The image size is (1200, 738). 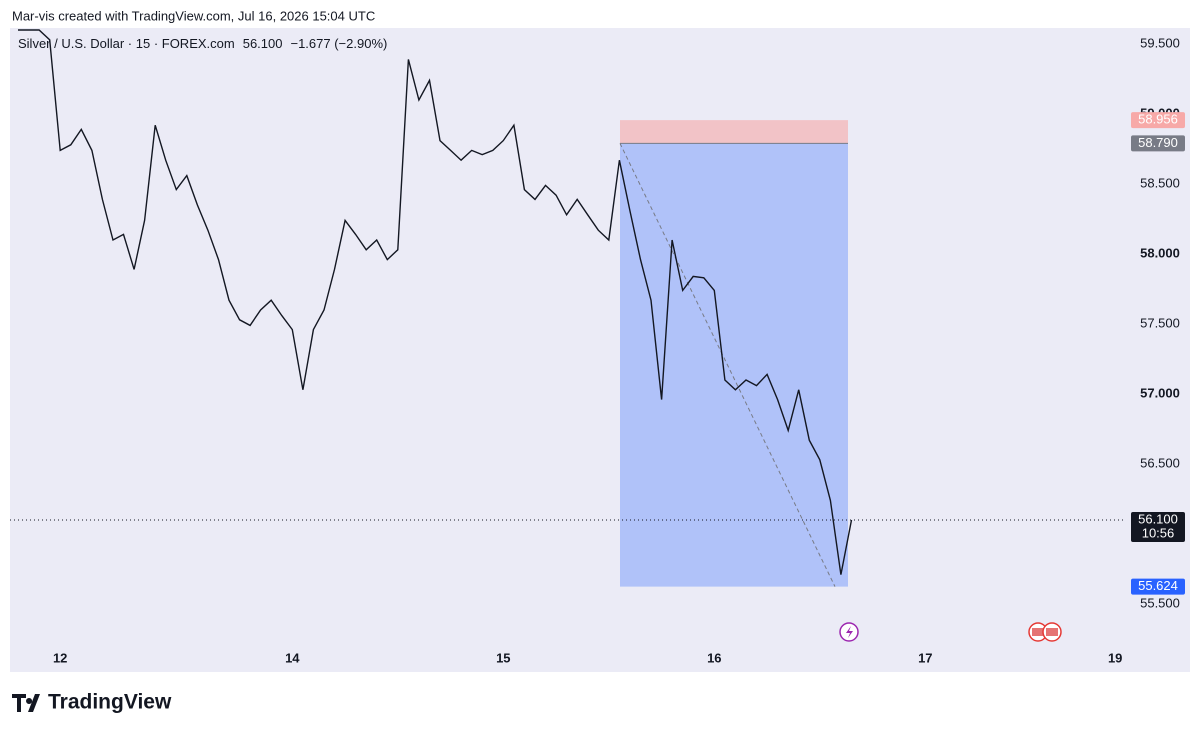 I want to click on x-tick-label: 19, so click(x=1115, y=657).